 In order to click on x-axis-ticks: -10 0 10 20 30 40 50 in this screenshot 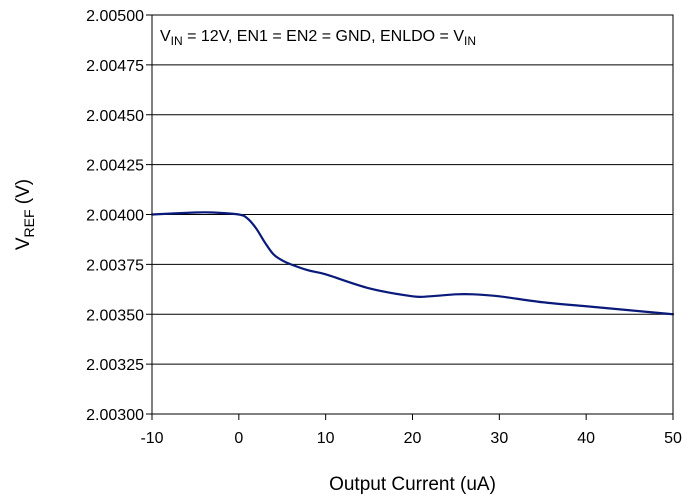, I will do `click(411, 430)`.